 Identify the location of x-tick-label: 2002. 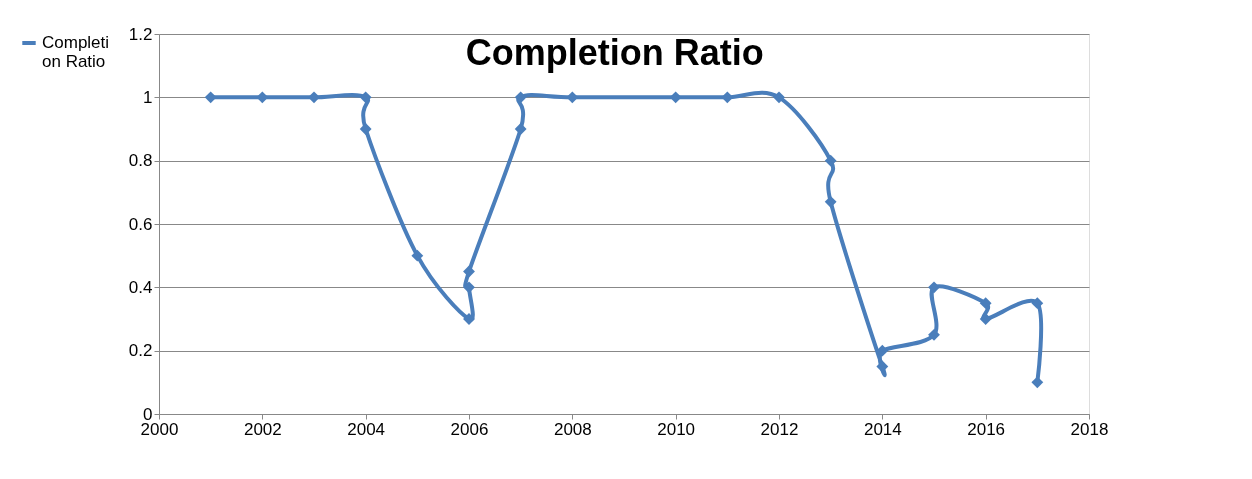
(262, 429).